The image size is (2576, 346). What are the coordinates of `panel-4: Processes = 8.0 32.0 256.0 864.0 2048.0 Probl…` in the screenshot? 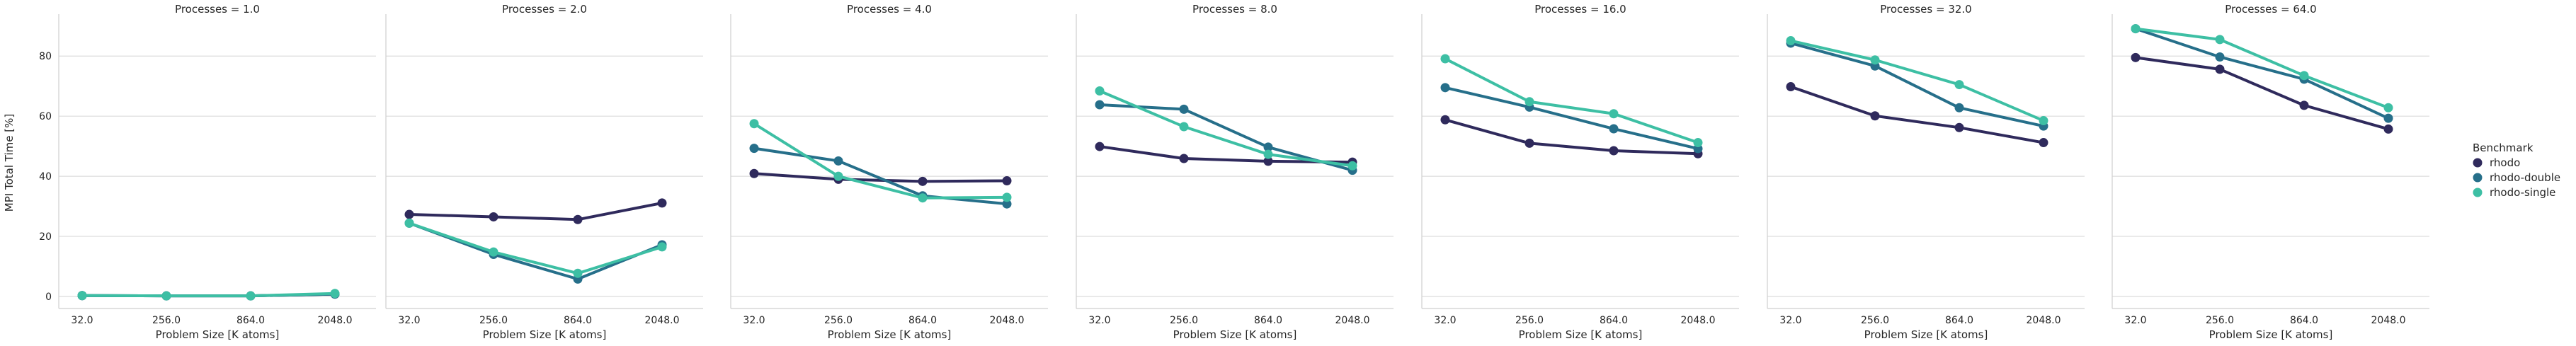 It's located at (1235, 172).